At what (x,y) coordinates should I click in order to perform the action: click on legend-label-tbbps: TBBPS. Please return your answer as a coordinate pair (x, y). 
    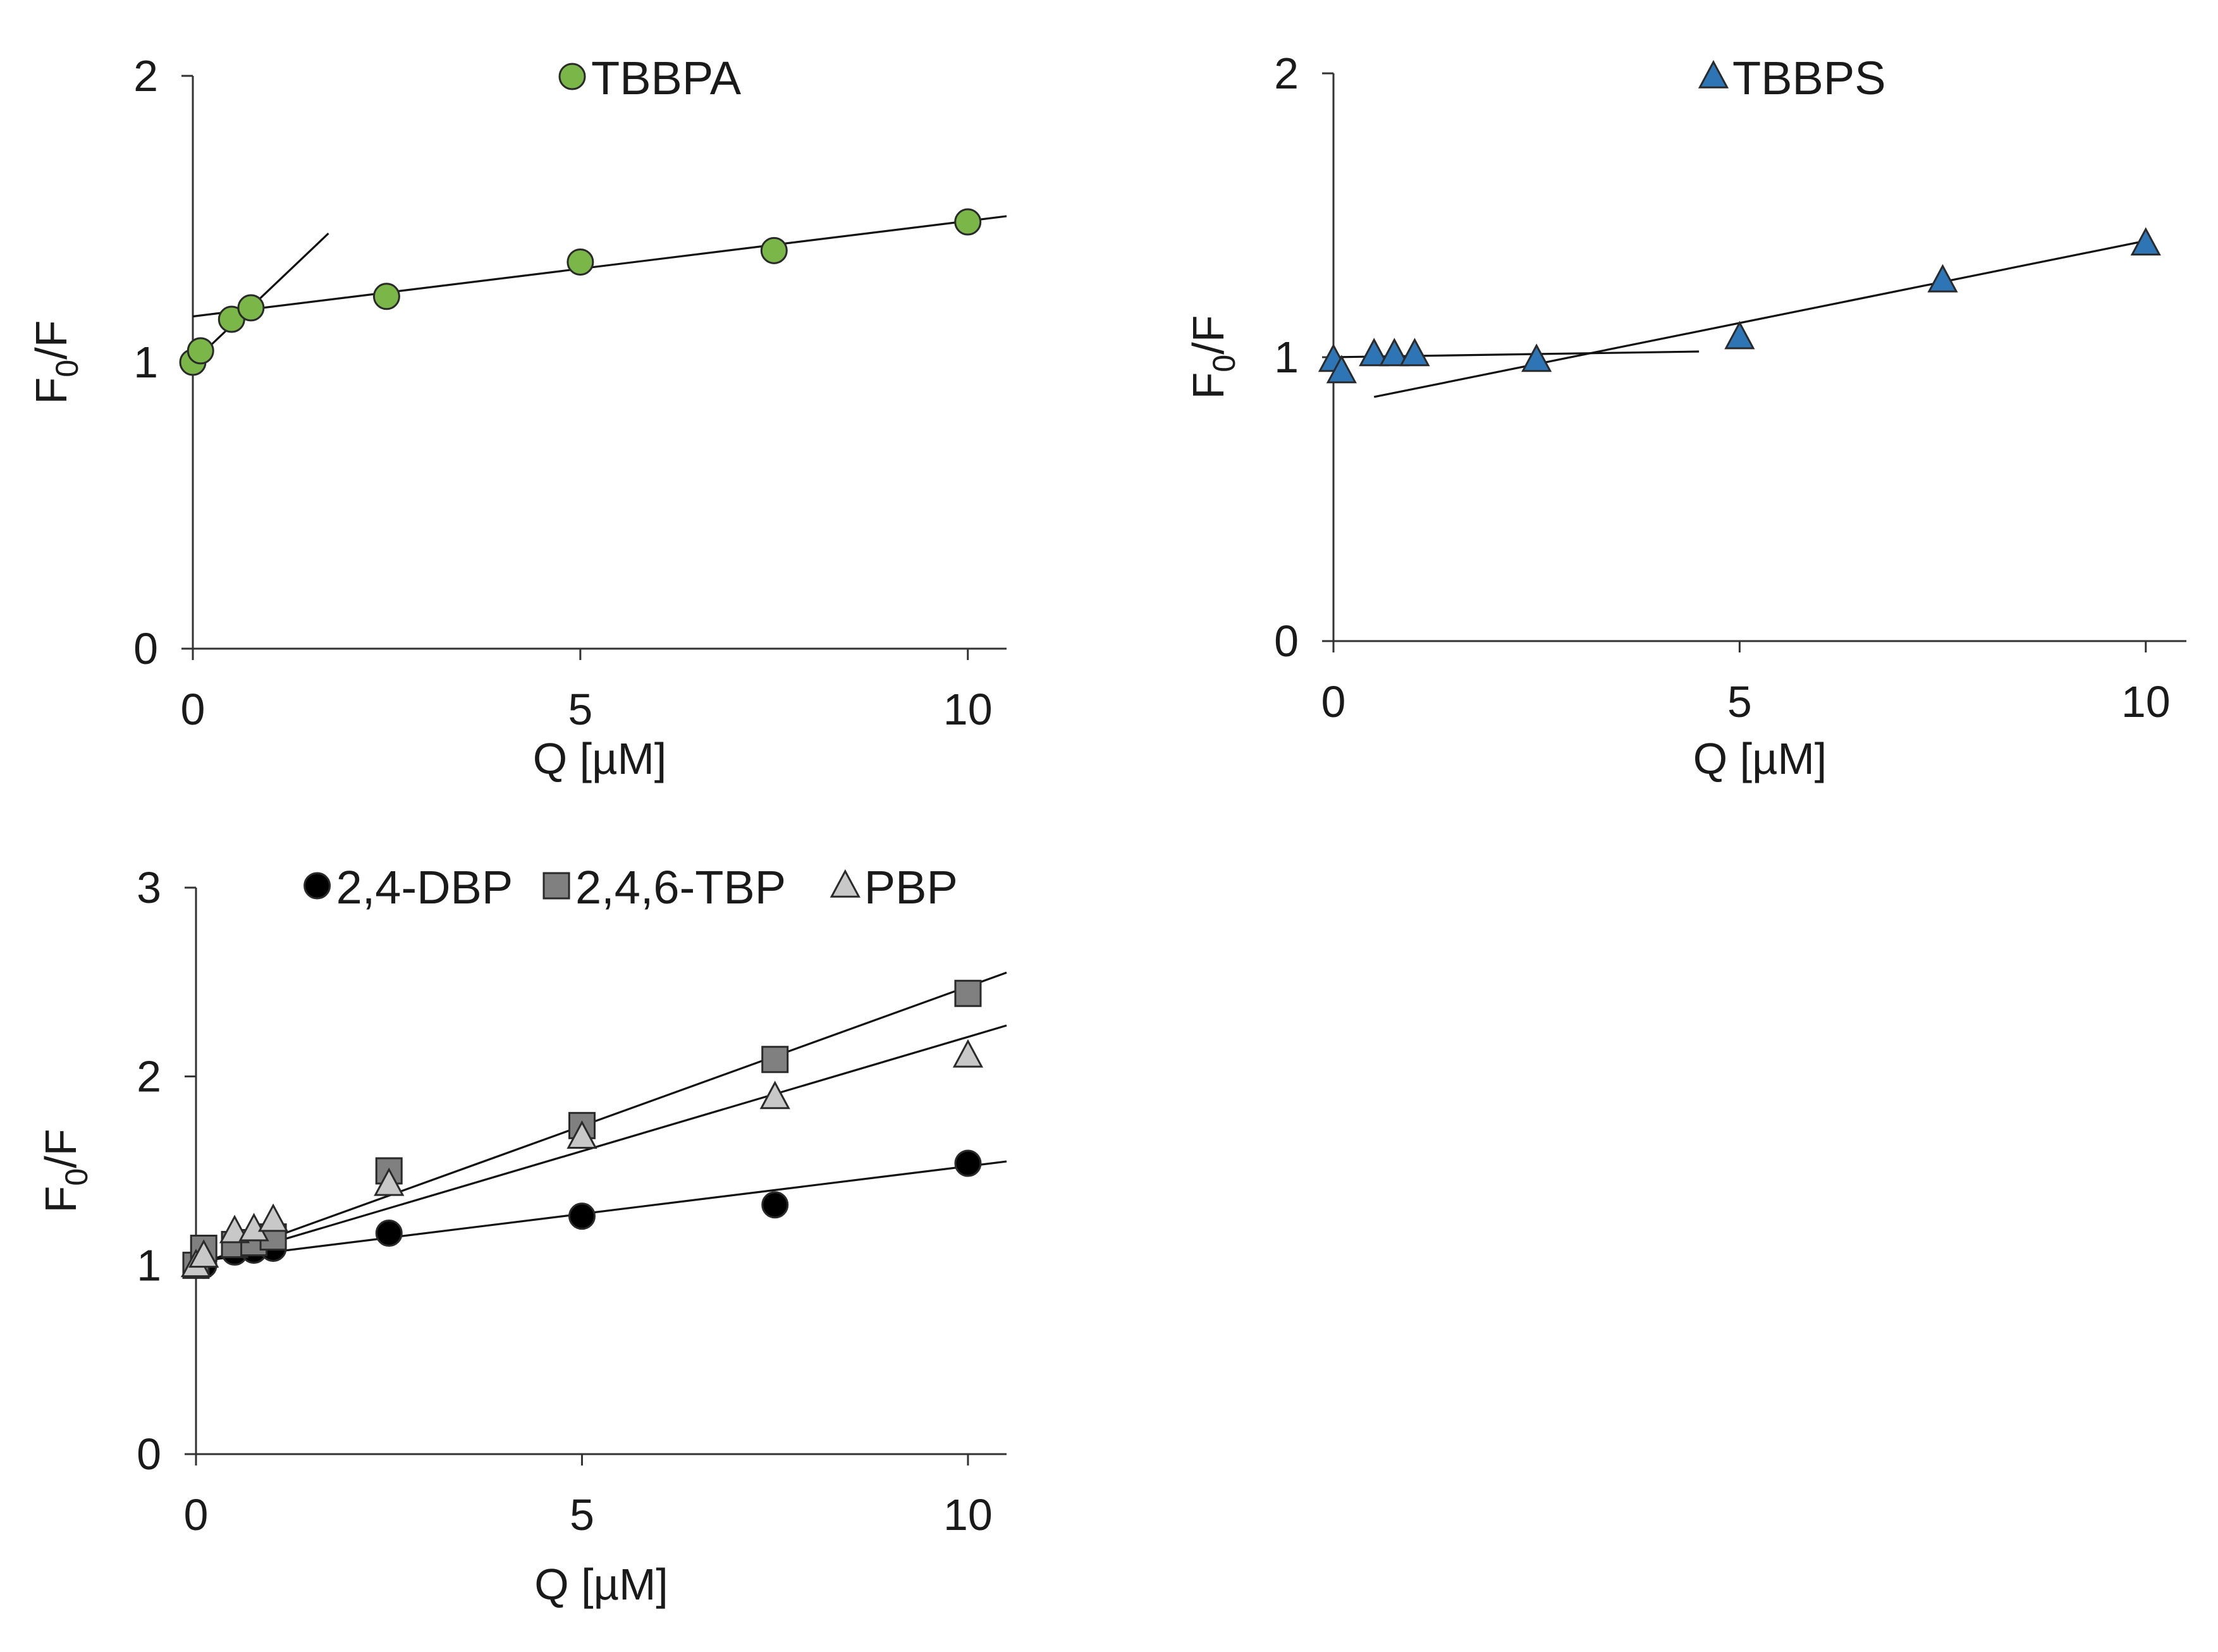
    Looking at the image, I should click on (1809, 78).